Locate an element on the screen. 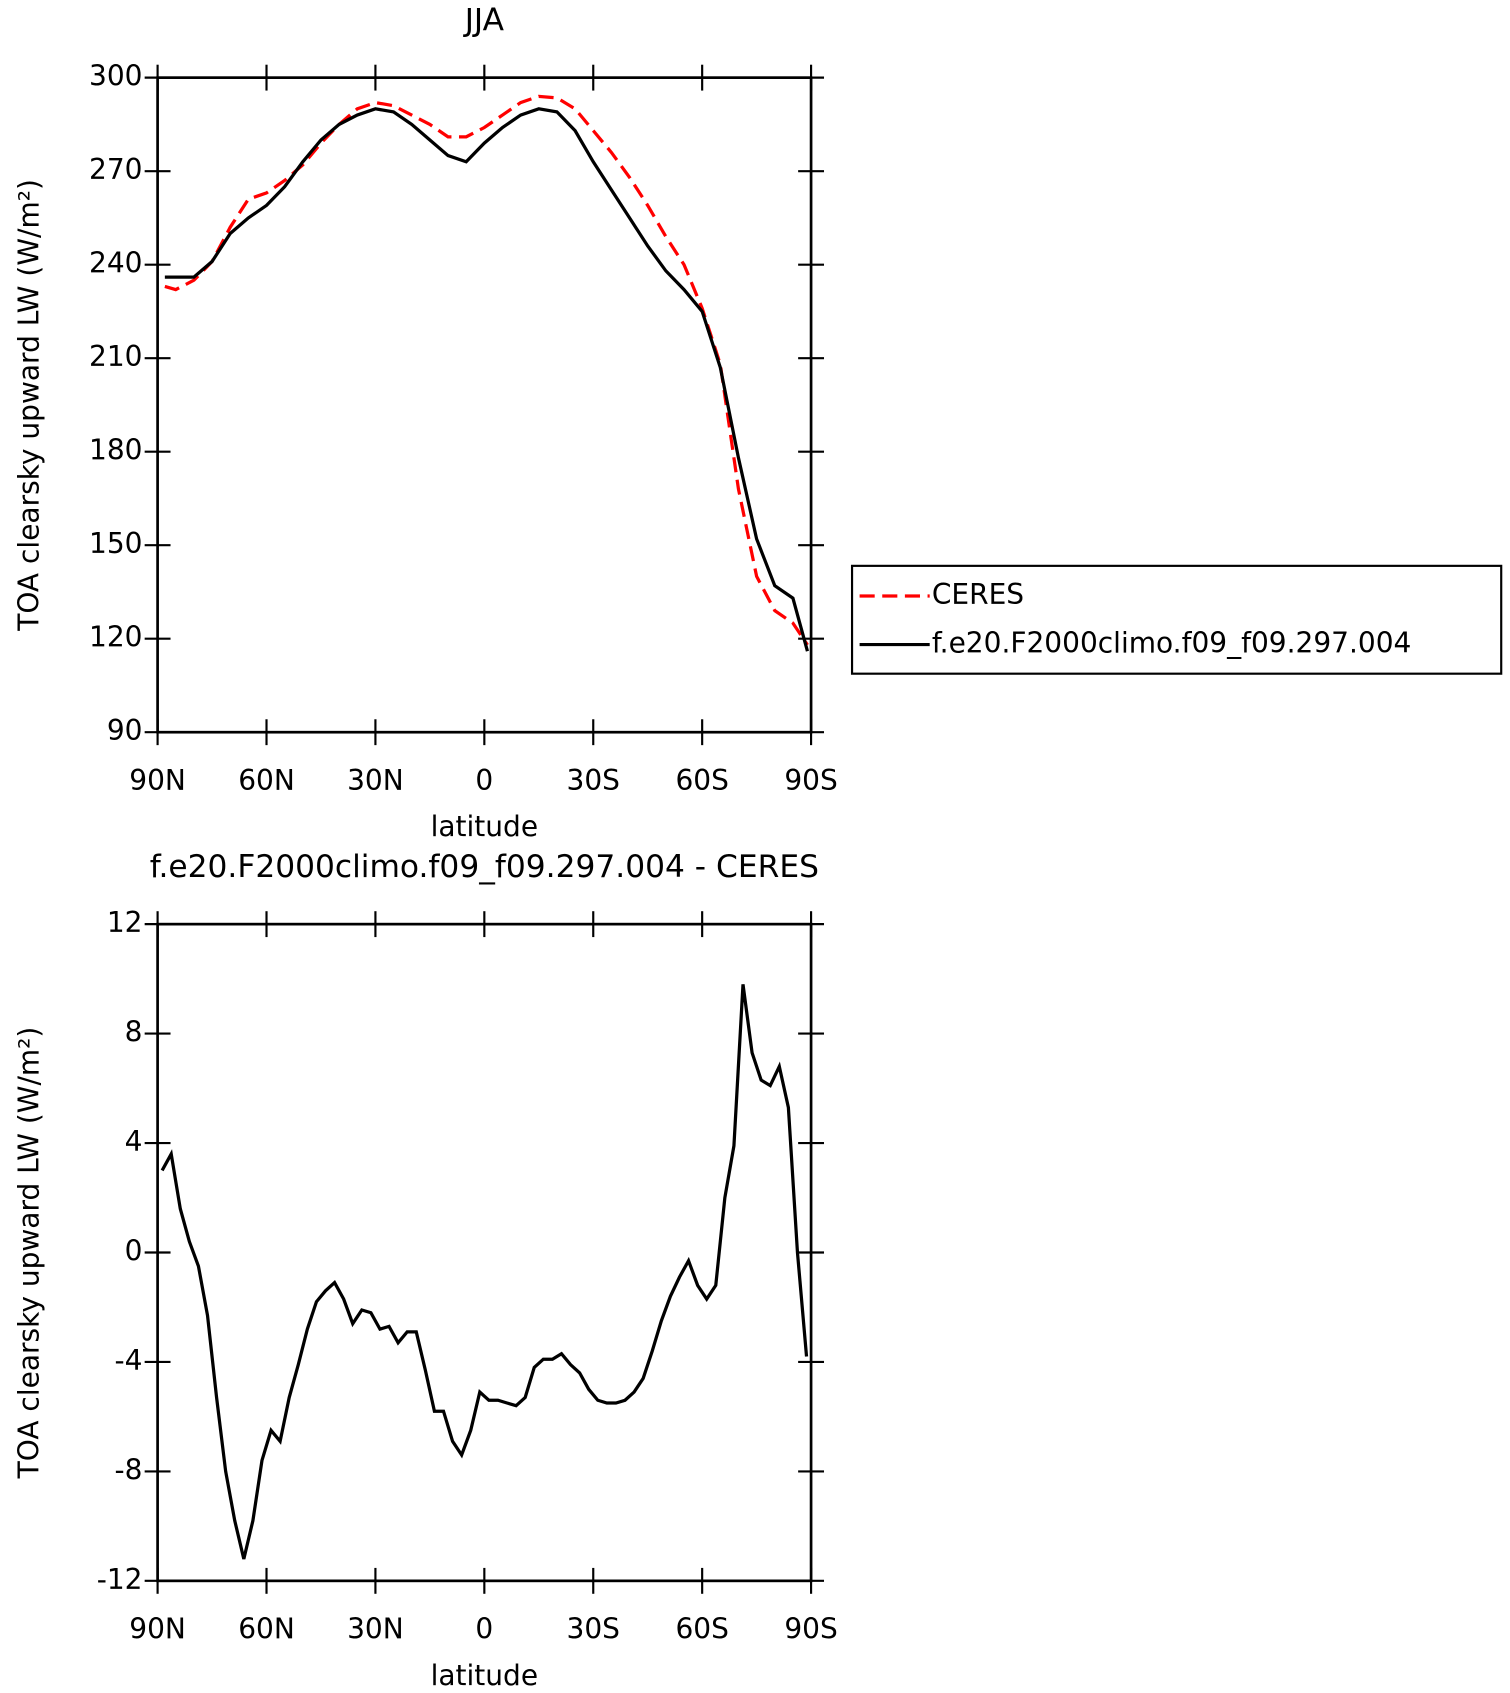 The image size is (1510, 1693). y-tick-label: 240 is located at coordinates (115, 263).